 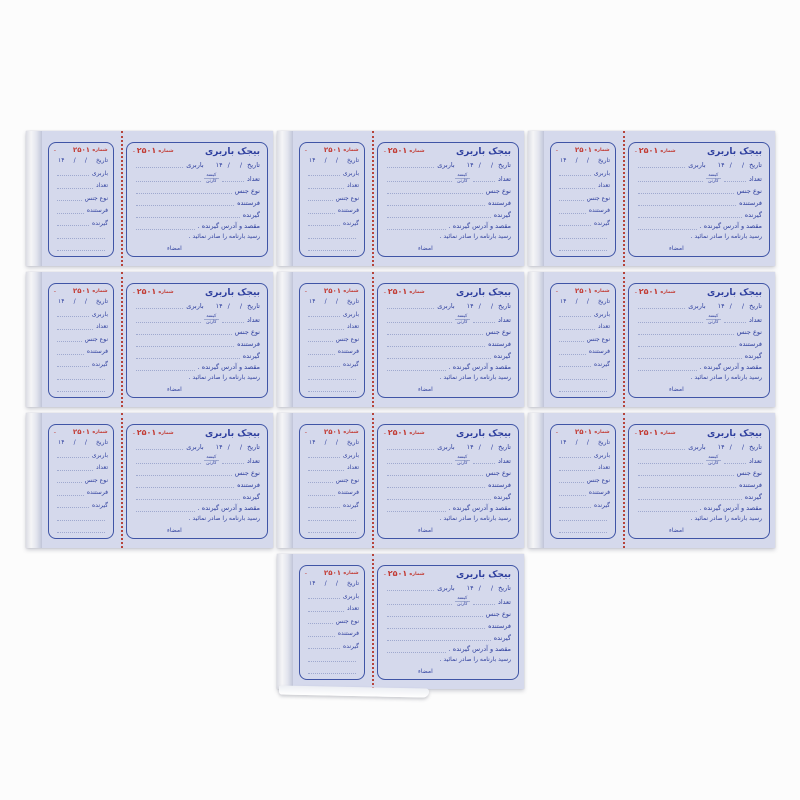 I want to click on signature-label: امضاء, so click(x=425, y=248).